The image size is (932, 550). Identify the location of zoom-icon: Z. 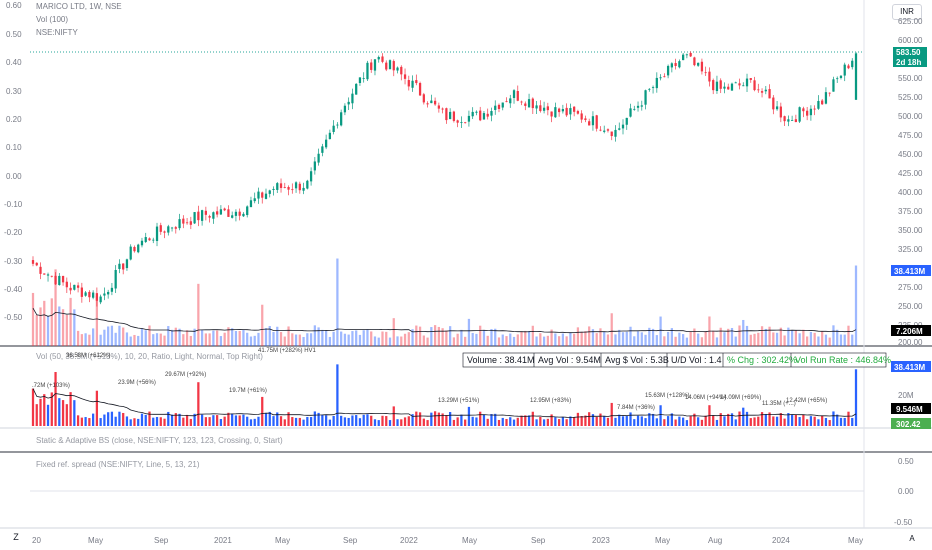
(16, 537).